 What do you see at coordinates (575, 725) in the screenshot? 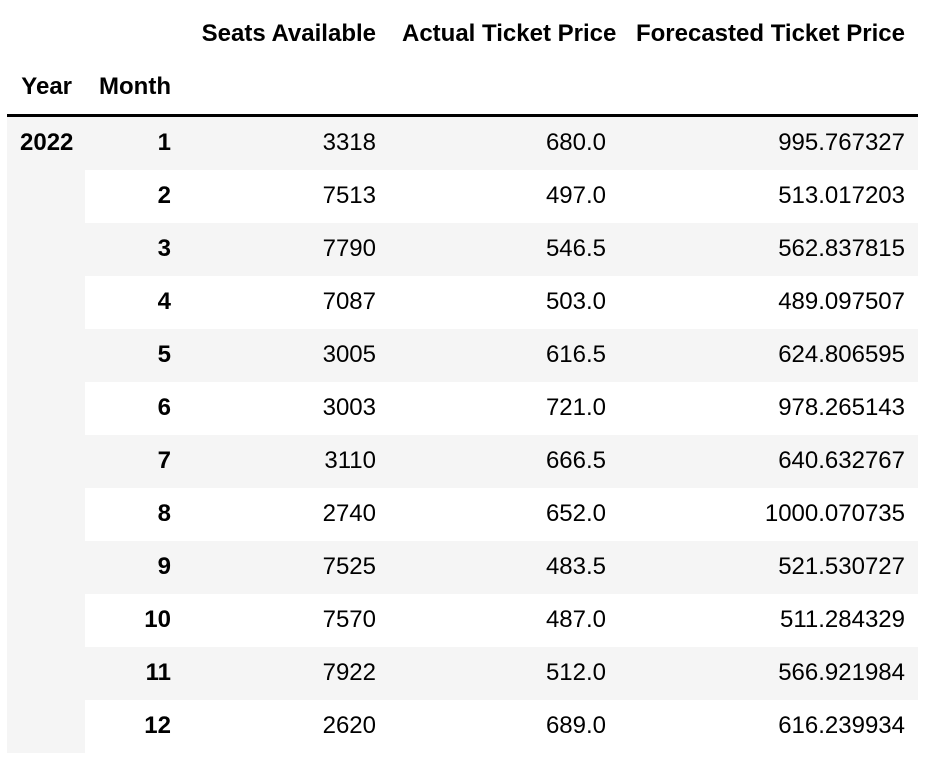
I see `cell-actual-ticket-price: 689.0` at bounding box center [575, 725].